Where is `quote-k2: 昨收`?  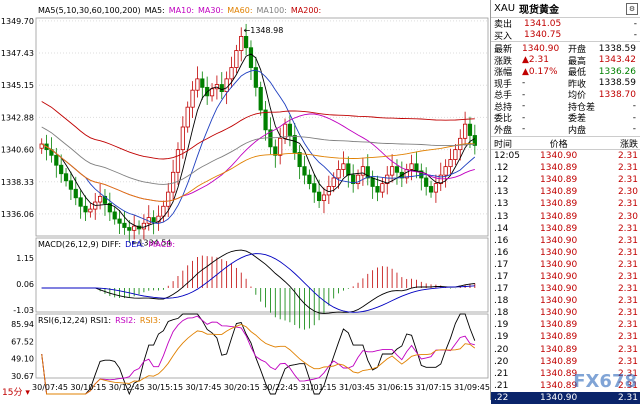
quote-k2: 昨收 is located at coordinates (577, 84).